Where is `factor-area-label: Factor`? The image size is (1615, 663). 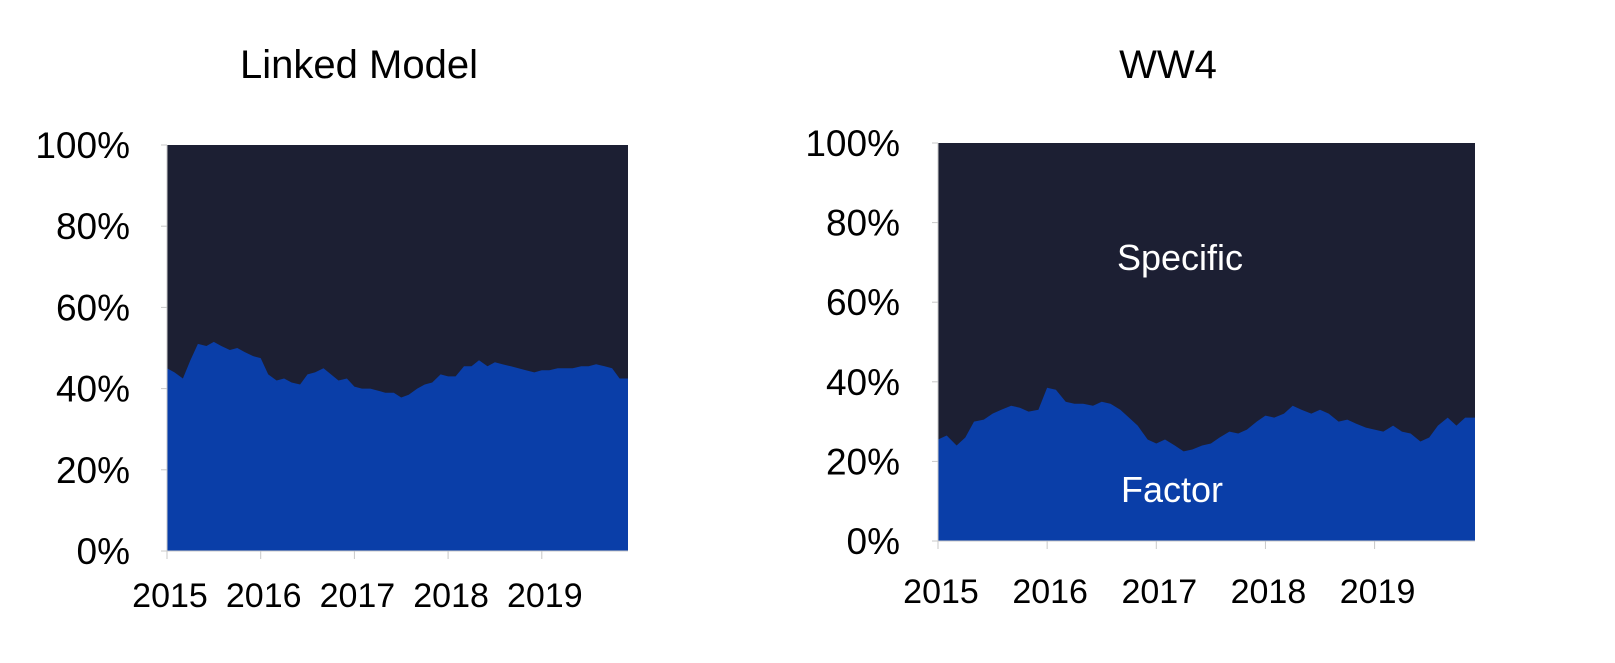 factor-area-label: Factor is located at coordinates (1172, 489).